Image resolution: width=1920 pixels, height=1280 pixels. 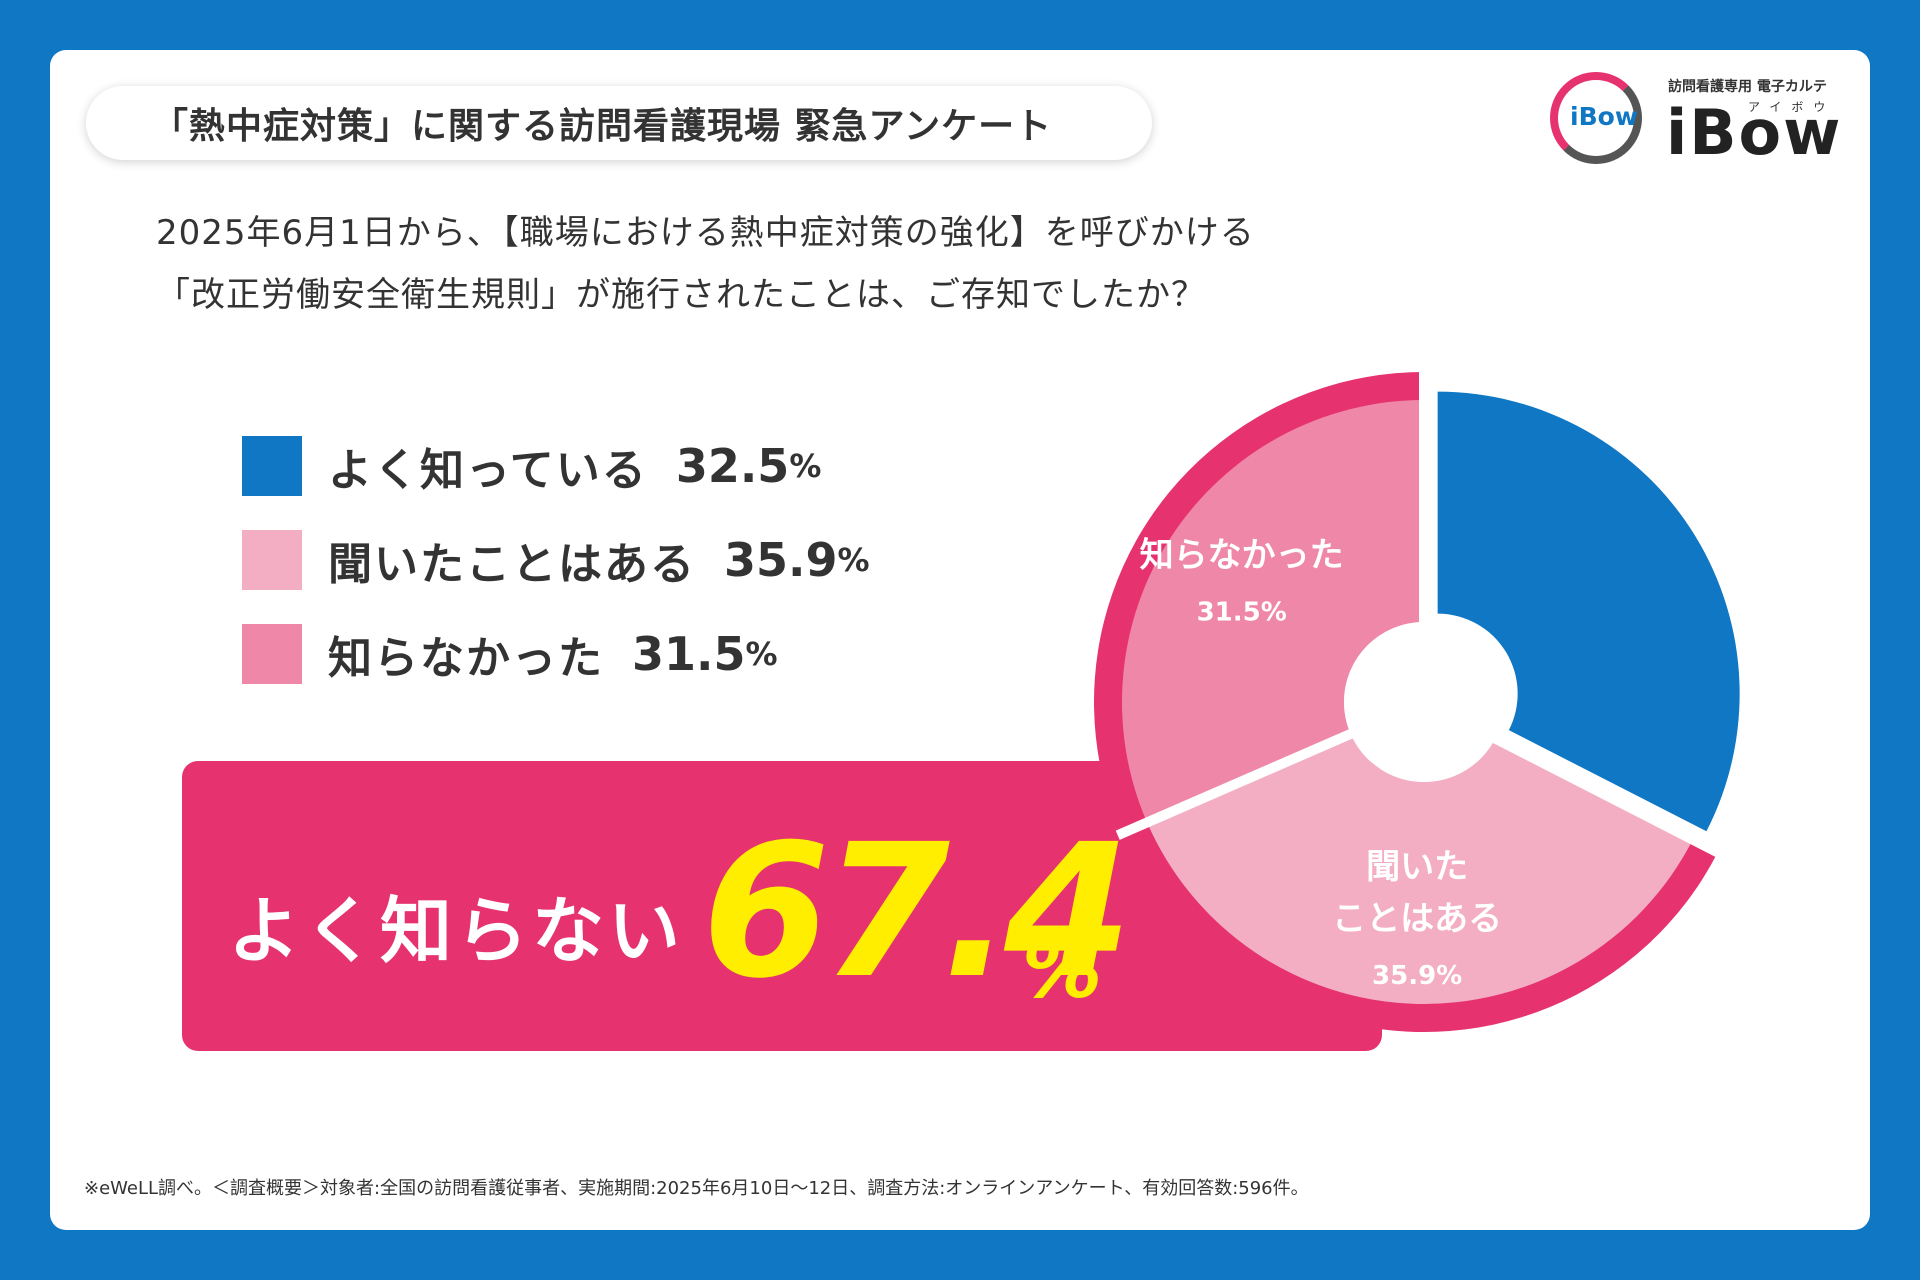 I want to click on logo-tagline: 訪問看護専用 電子カルテ, so click(x=1747, y=87).